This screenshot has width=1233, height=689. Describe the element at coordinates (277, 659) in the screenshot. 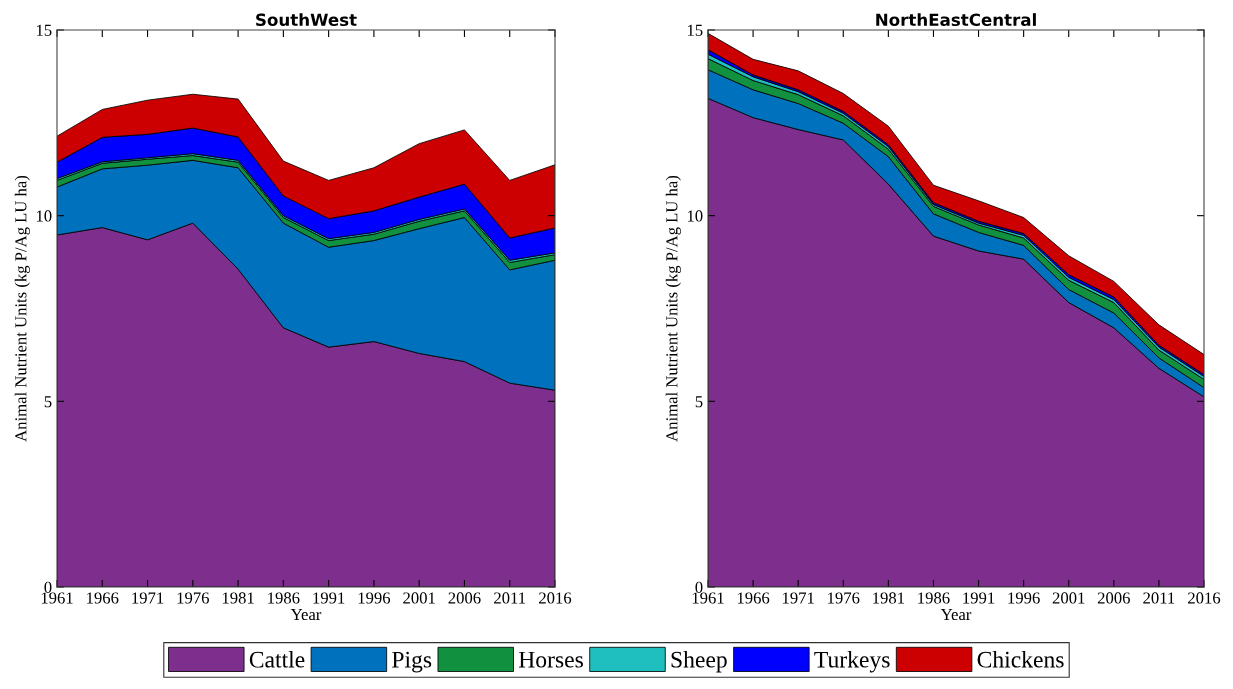

I see `legend-label: Cattle` at that location.